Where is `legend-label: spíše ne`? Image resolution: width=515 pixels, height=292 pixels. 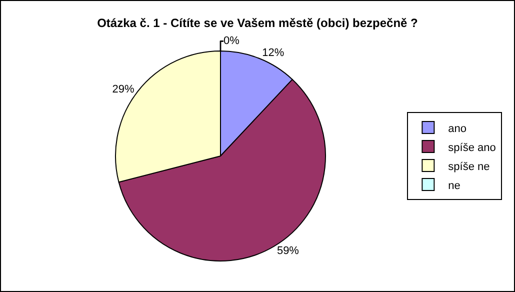
legend-label: spíše ne is located at coordinates (469, 166).